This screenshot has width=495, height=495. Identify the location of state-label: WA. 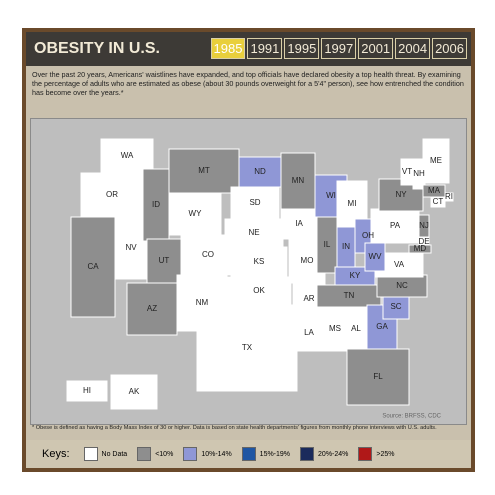
(127, 155).